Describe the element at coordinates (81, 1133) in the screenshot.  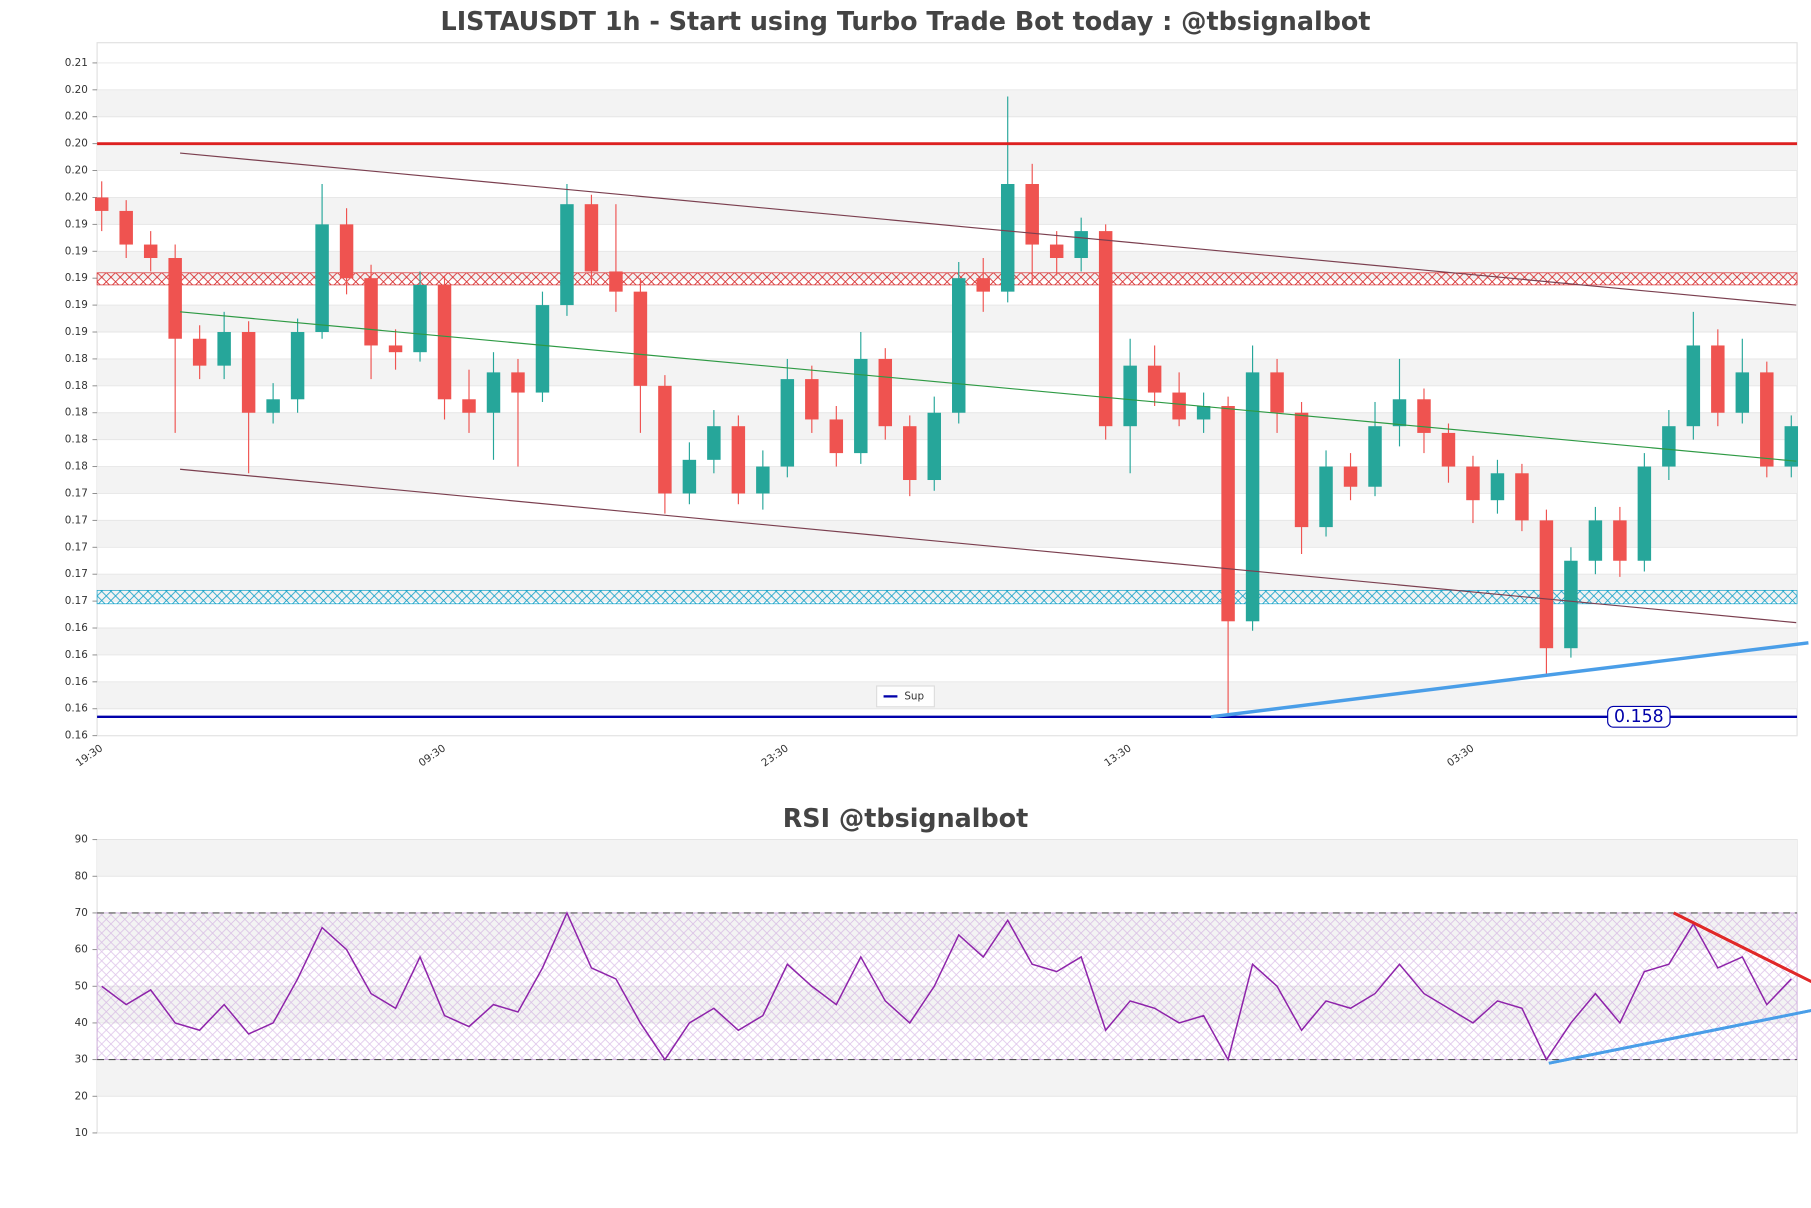
I see `y-tick-label: 10` at that location.